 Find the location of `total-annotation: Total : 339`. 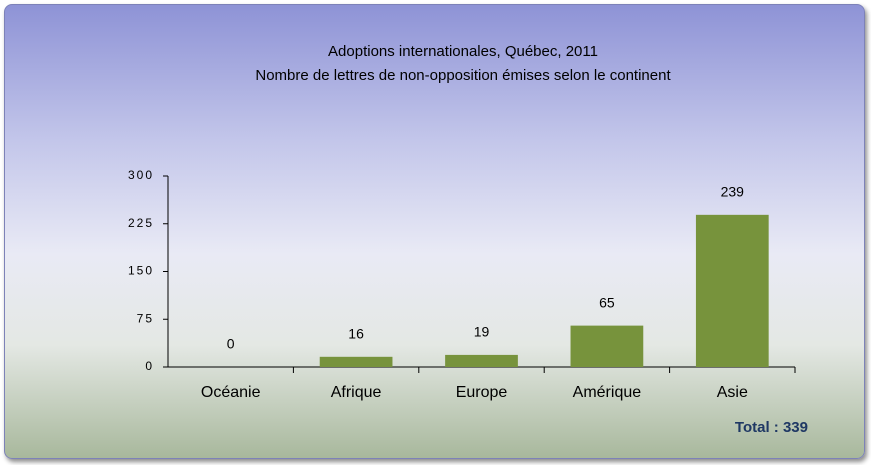

total-annotation: Total : 339 is located at coordinates (771, 427).